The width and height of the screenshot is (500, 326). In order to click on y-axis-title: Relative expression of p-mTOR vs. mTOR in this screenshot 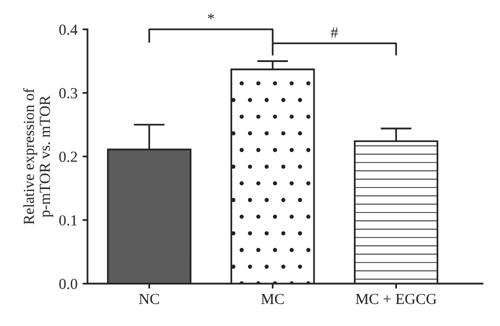, I will do `click(38, 156)`.